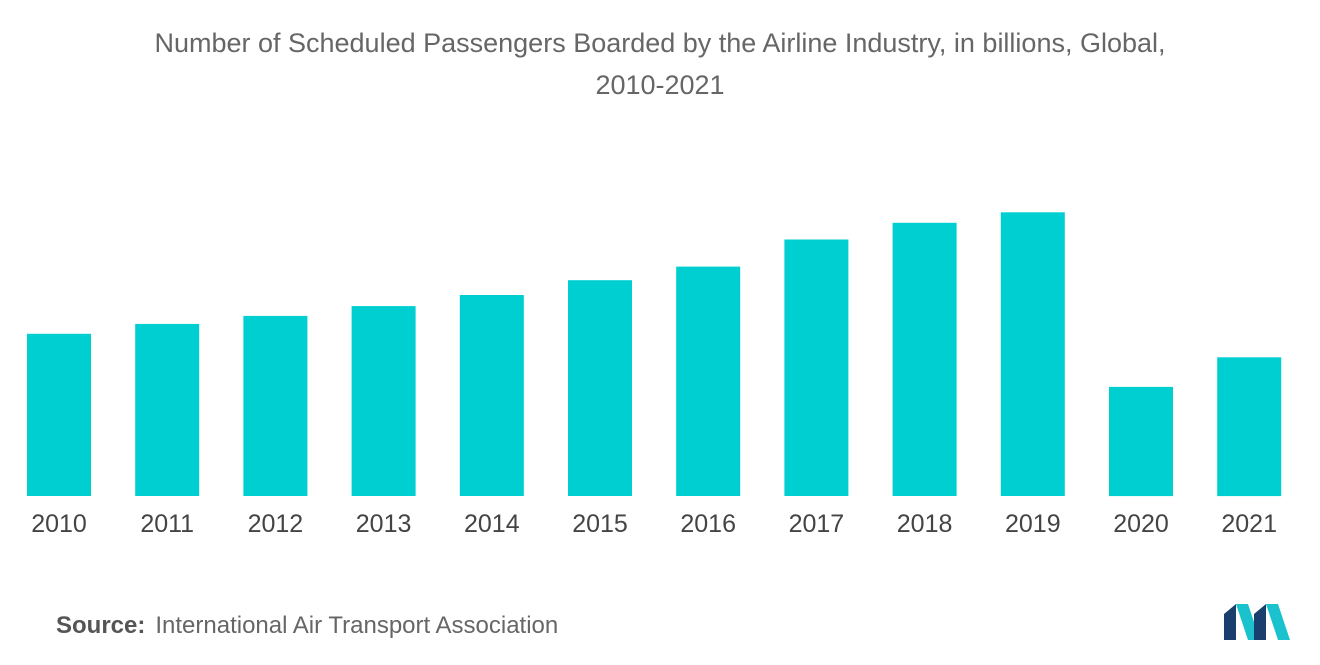  Describe the element at coordinates (816, 367) in the screenshot. I see `bar-2017` at that location.